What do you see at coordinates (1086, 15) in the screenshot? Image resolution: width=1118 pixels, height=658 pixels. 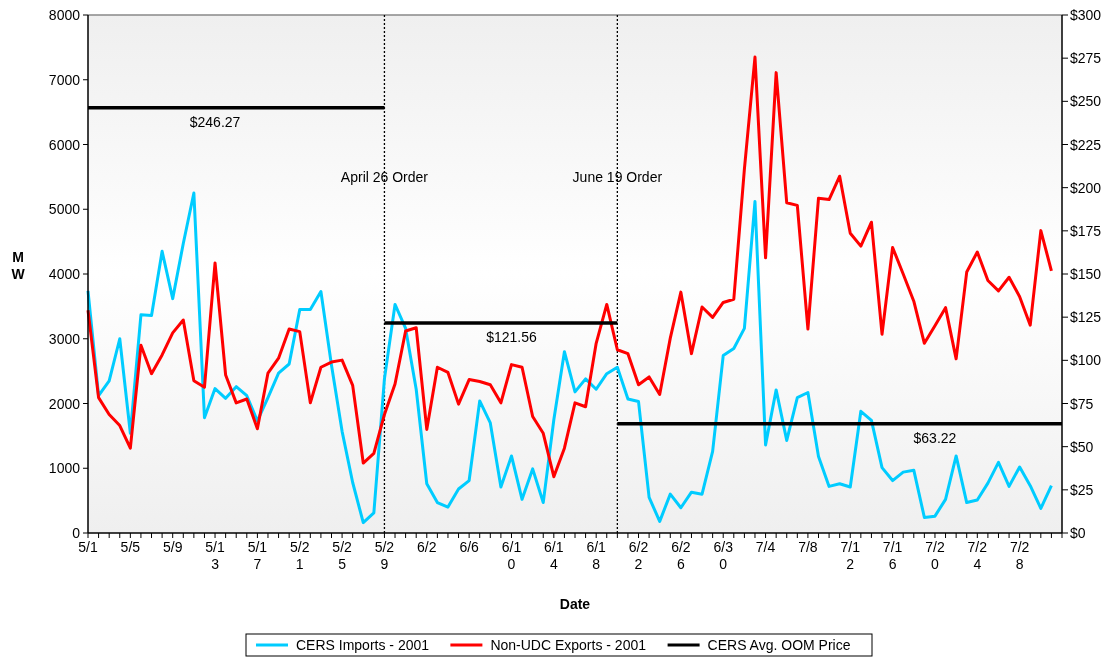 I see `y2-tick-label: $300` at bounding box center [1086, 15].